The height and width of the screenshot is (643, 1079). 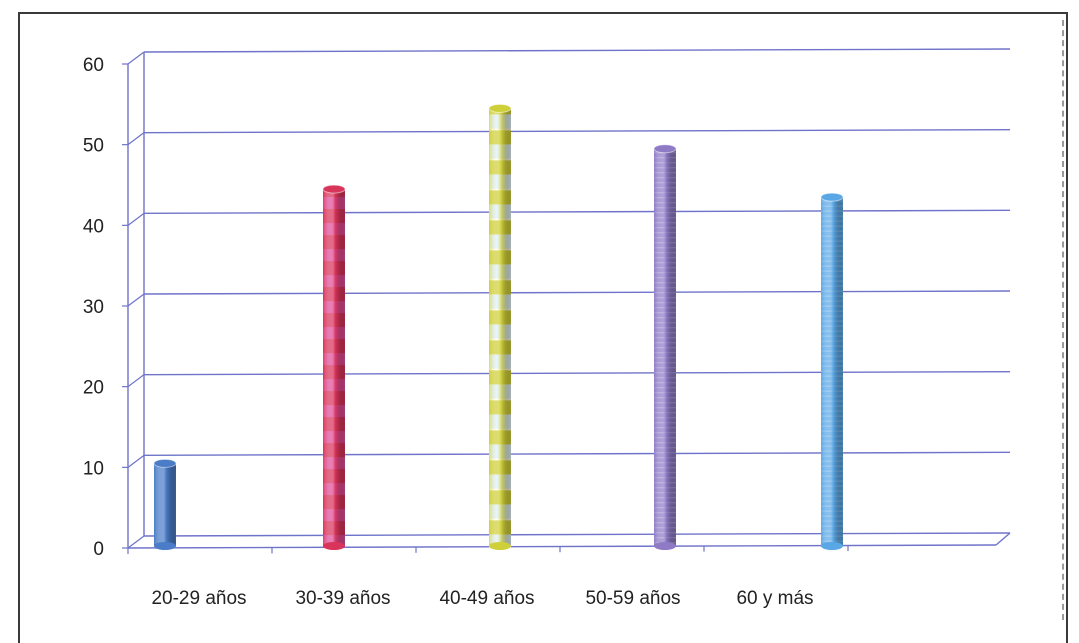 What do you see at coordinates (93, 388) in the screenshot?
I see `y-tick-label: 20` at bounding box center [93, 388].